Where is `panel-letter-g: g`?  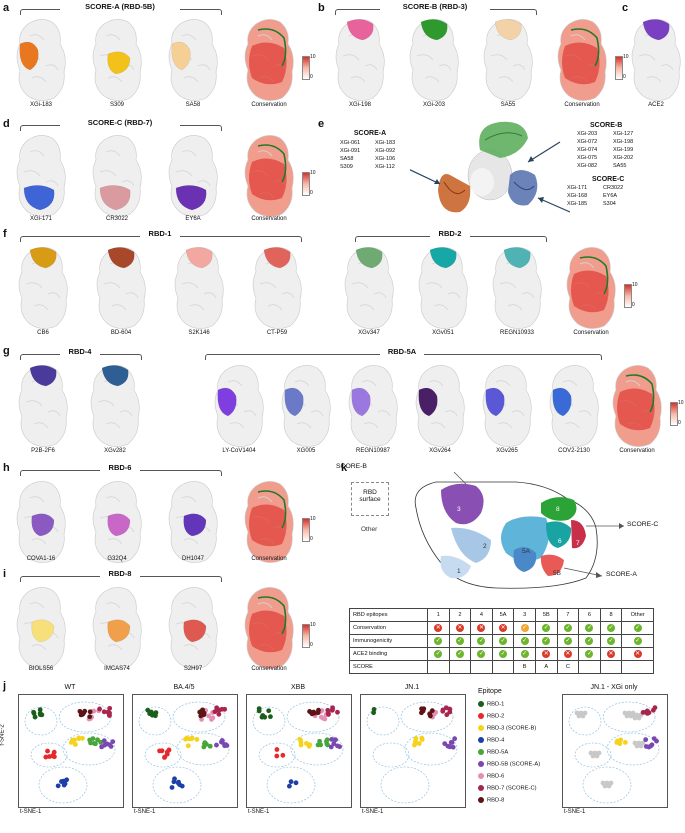 panel-letter-g: g is located at coordinates (6, 351).